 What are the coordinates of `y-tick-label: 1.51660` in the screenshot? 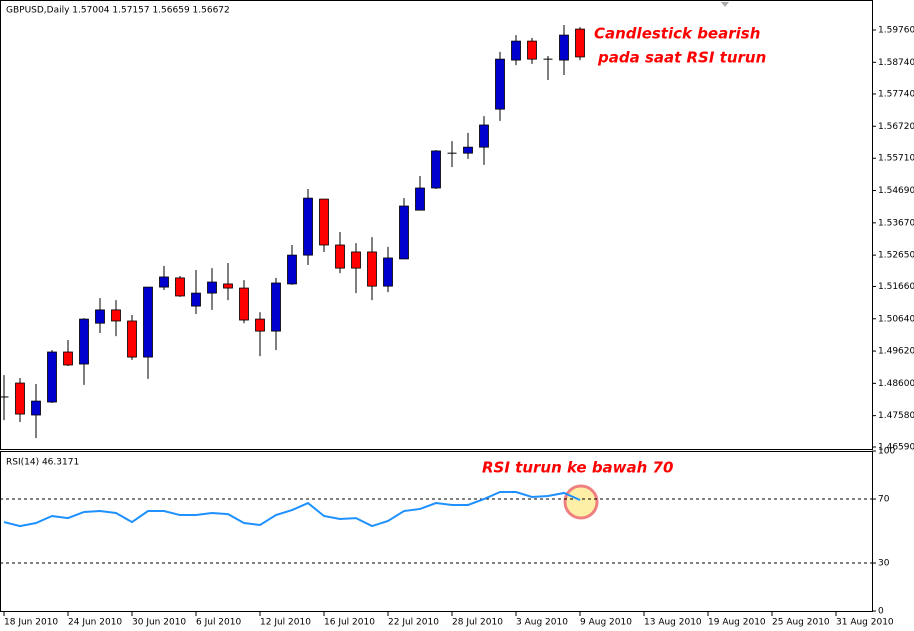 It's located at (896, 287).